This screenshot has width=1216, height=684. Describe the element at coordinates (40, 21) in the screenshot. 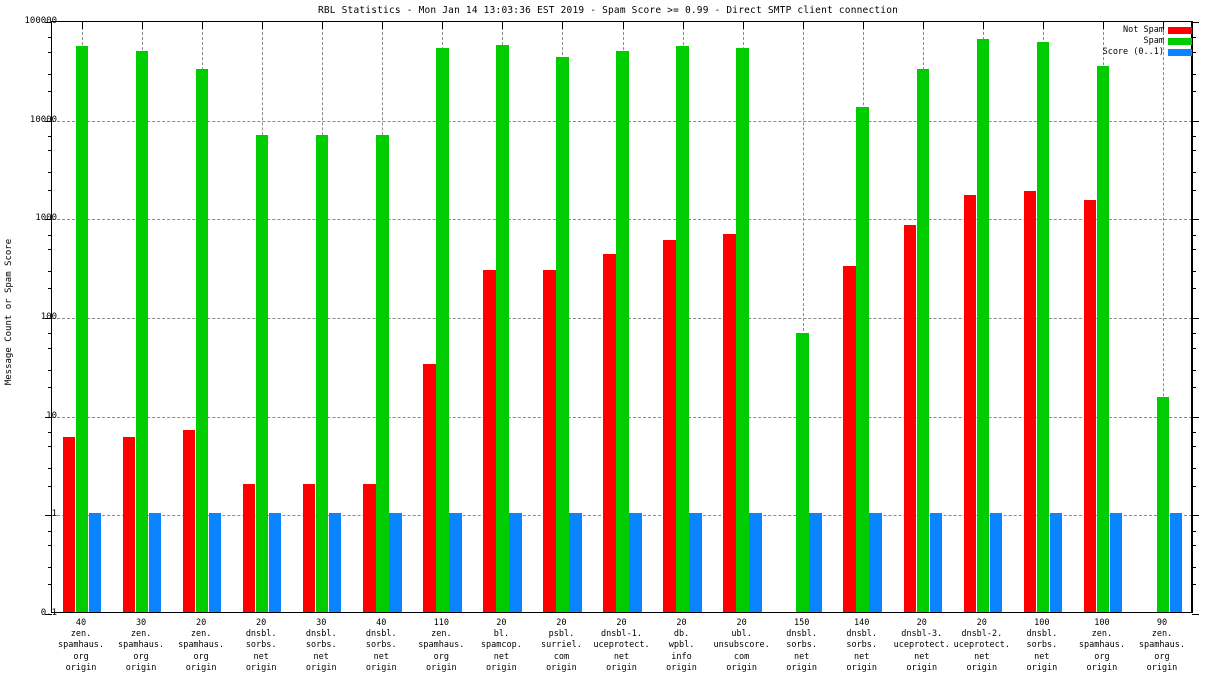

I see `y-axis-tick-label: 100000` at that location.